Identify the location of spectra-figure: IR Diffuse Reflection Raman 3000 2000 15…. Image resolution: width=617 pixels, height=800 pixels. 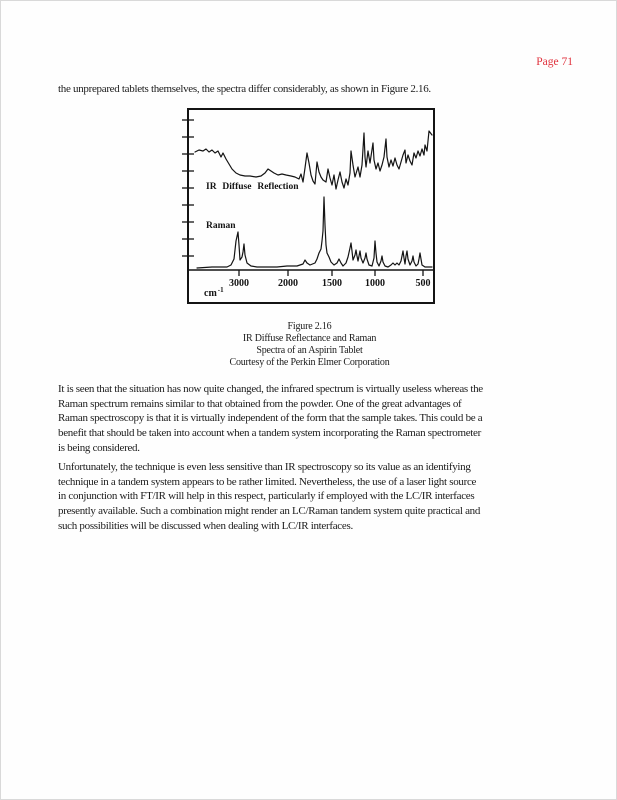
(309, 206).